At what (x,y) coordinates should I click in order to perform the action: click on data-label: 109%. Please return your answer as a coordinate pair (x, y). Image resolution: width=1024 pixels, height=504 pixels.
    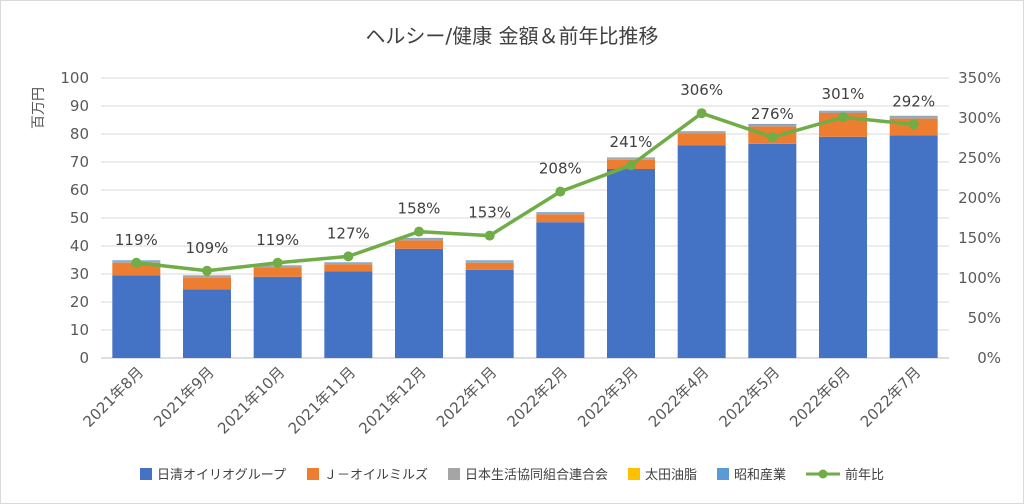
    Looking at the image, I should click on (207, 248).